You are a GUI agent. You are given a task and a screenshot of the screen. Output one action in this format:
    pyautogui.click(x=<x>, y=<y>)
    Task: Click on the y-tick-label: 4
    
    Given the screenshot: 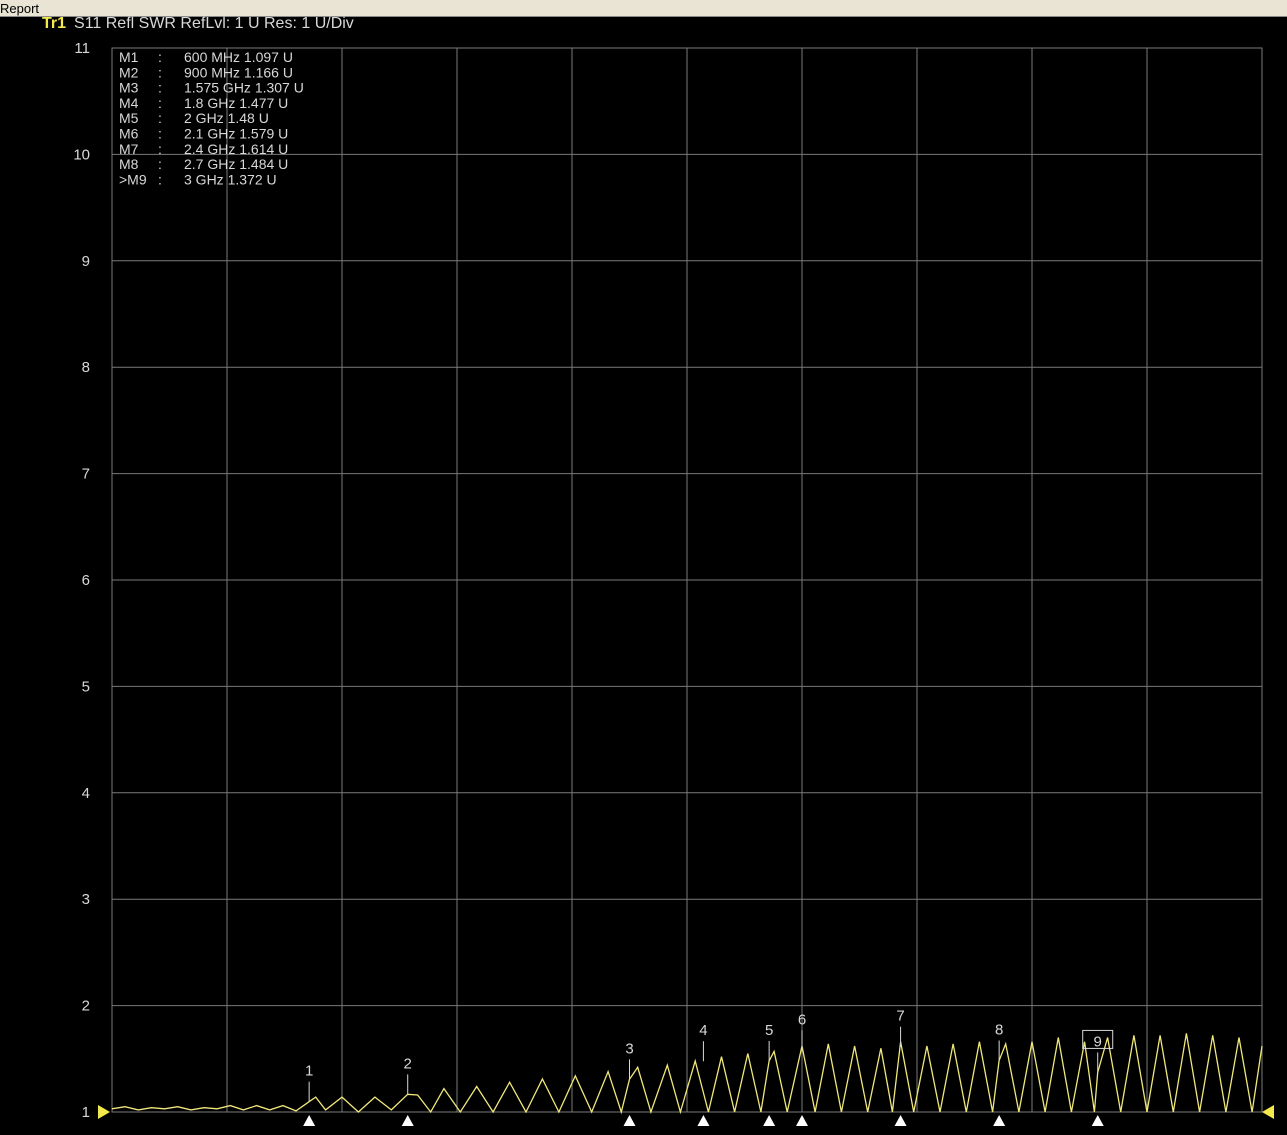 What is the action you would take?
    pyautogui.click(x=86, y=793)
    